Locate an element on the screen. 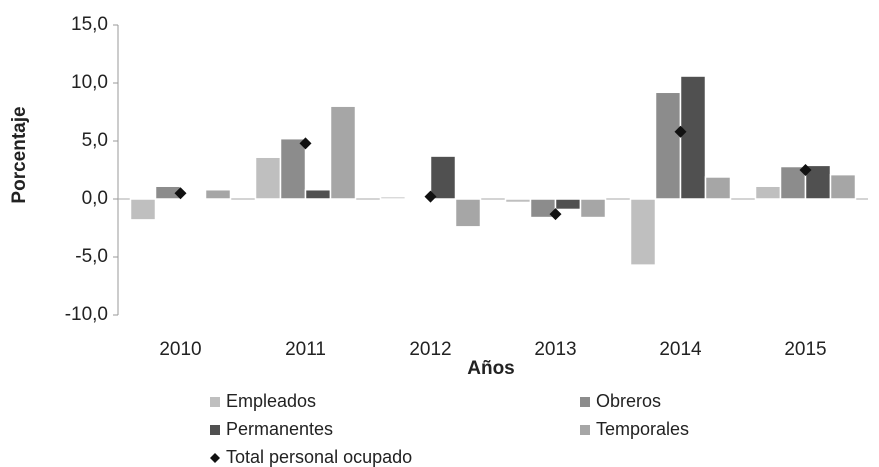 This screenshot has width=879, height=467. y-tick-label: 5,0 is located at coordinates (95, 140).